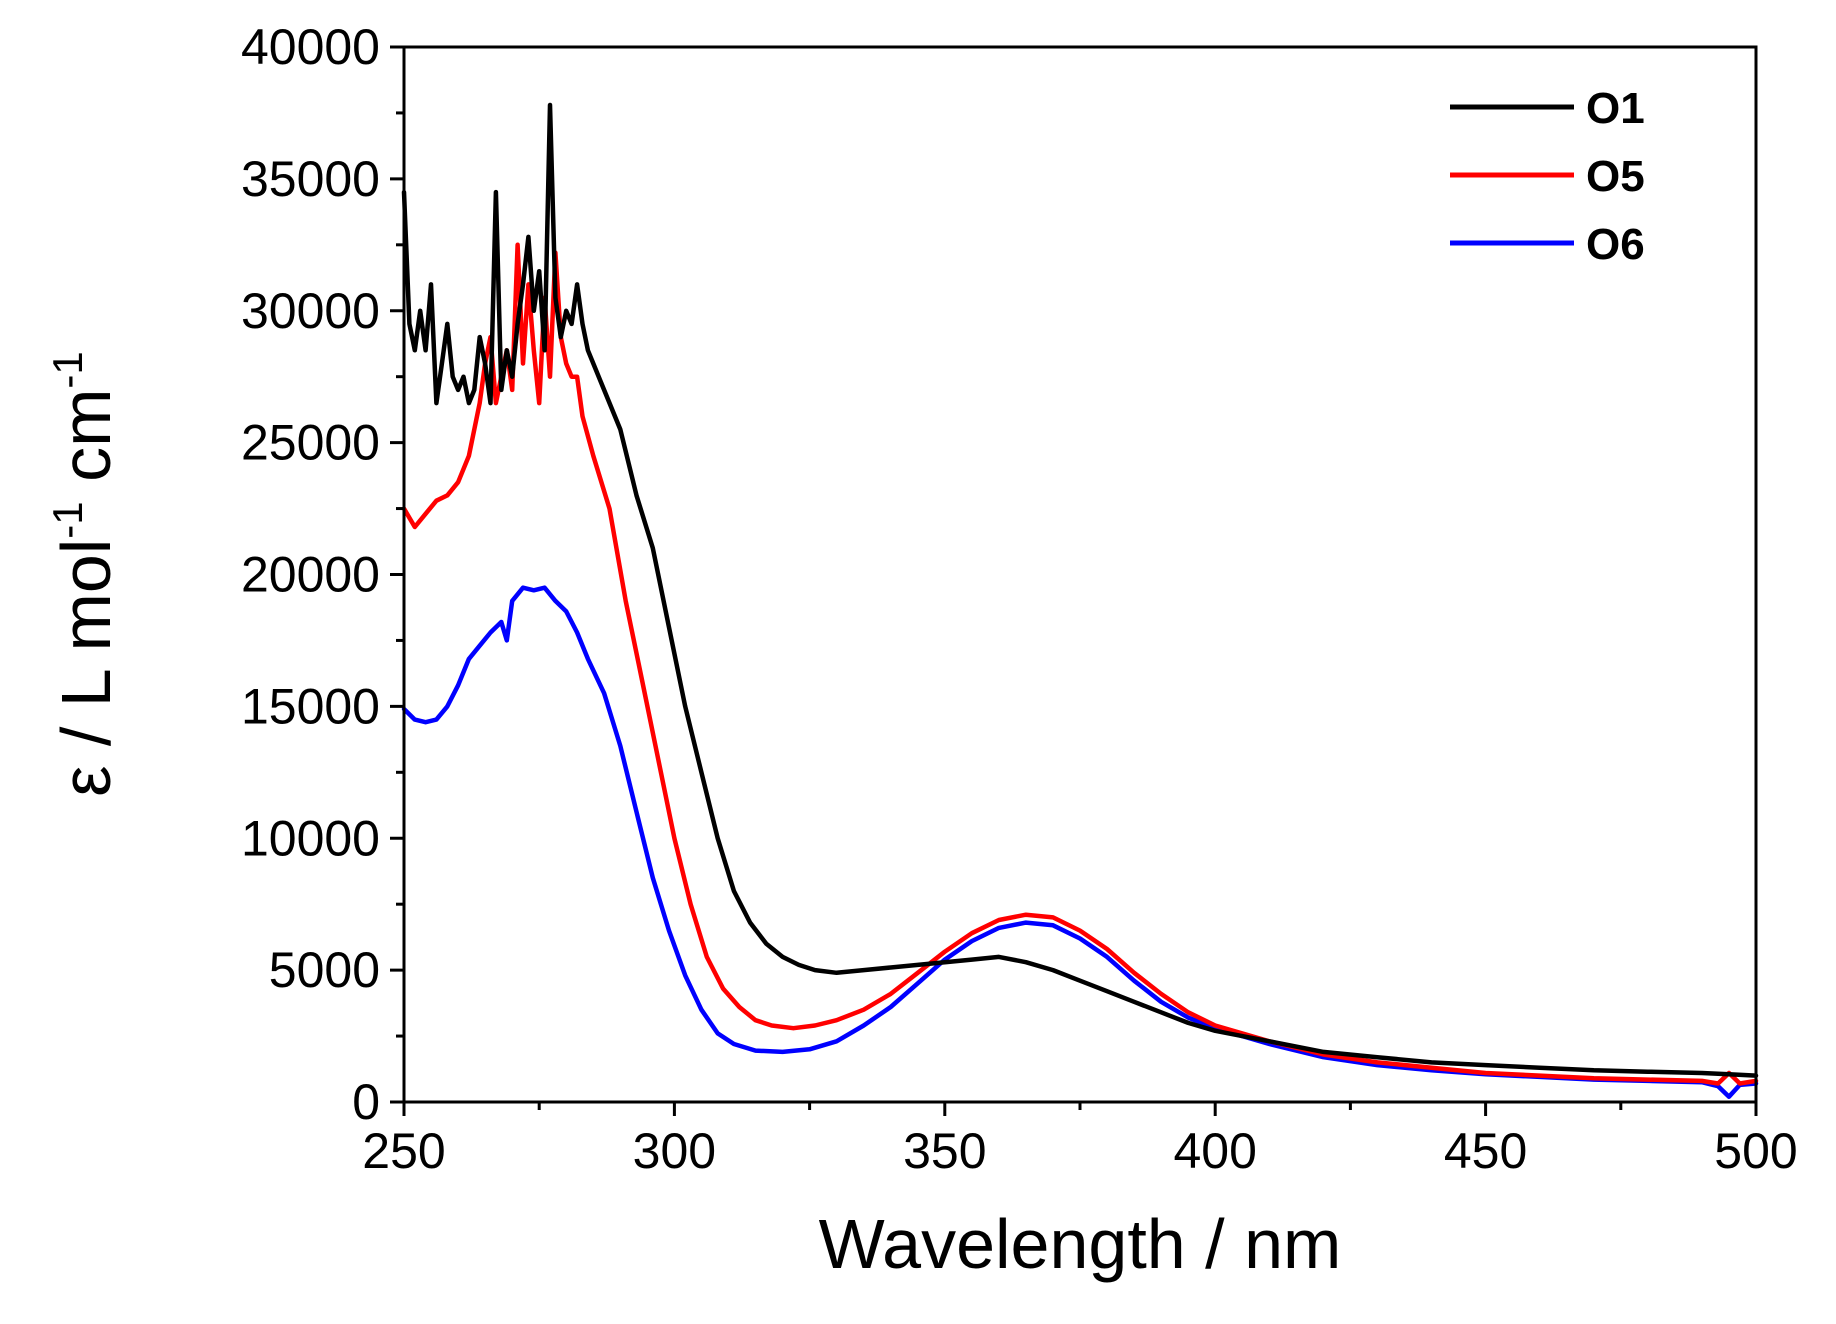  I want to click on y-tick-label: 0, so click(366, 1102).